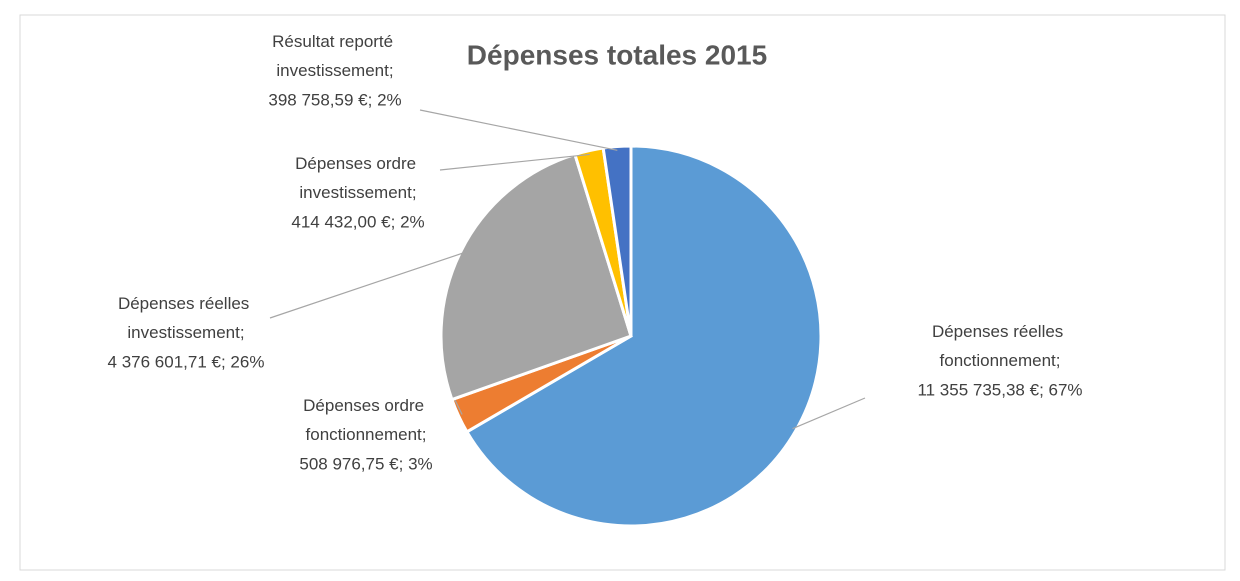  What do you see at coordinates (186, 318) in the screenshot?
I see `data-label-category: Dépenses réelles investissement;` at bounding box center [186, 318].